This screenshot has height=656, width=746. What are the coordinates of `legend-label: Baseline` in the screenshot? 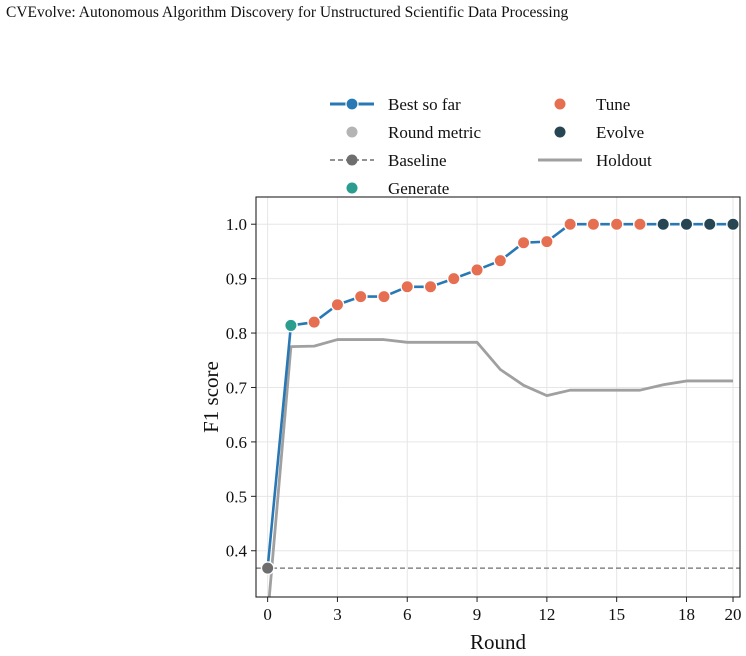 It's located at (417, 160).